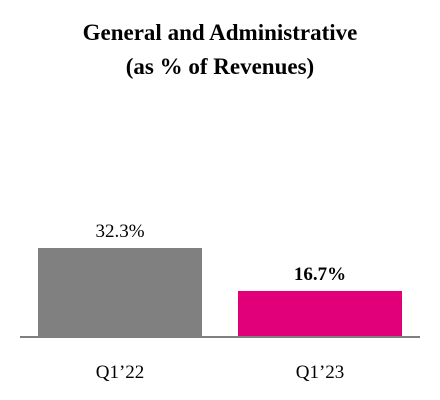  I want to click on data-label-2: 16.7%, so click(320, 274).